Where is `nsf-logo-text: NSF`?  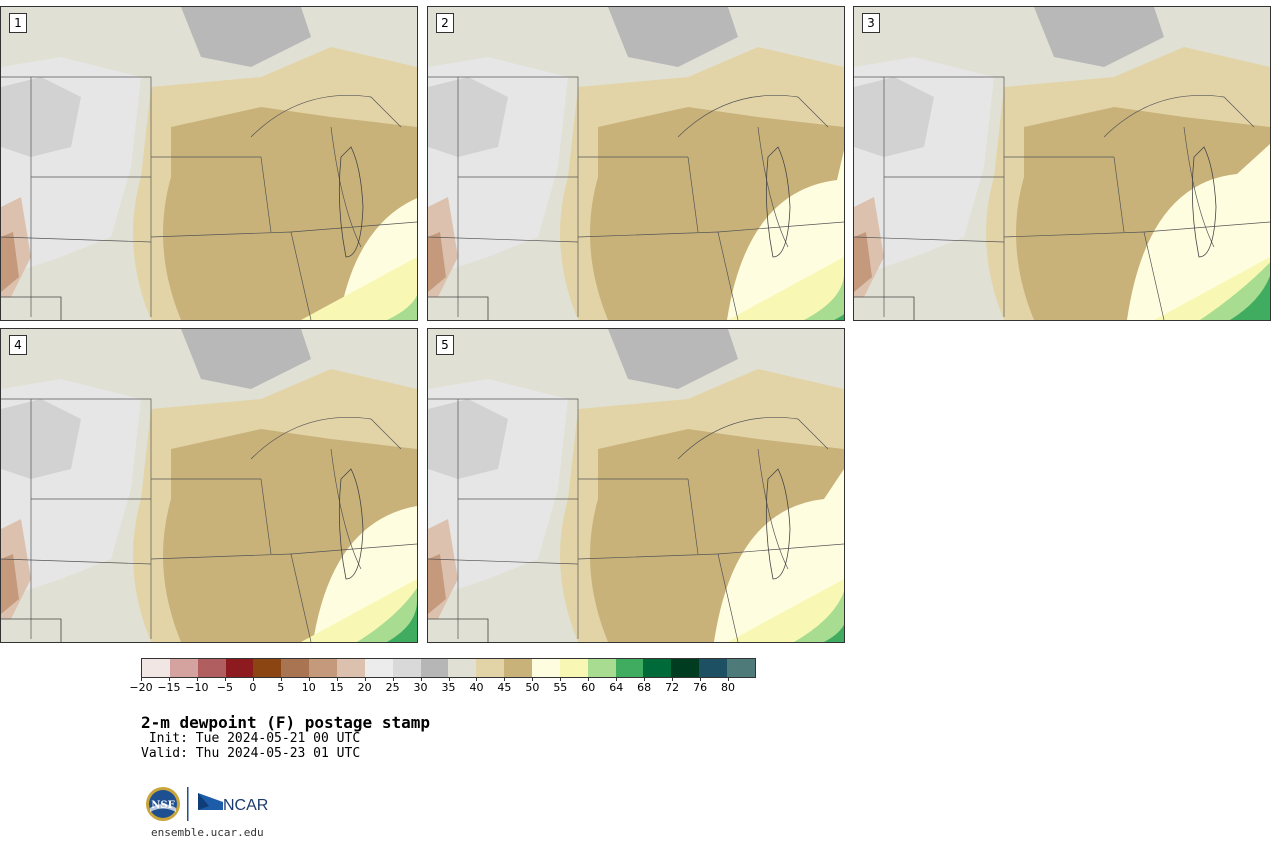 nsf-logo-text: NSF is located at coordinates (162, 805).